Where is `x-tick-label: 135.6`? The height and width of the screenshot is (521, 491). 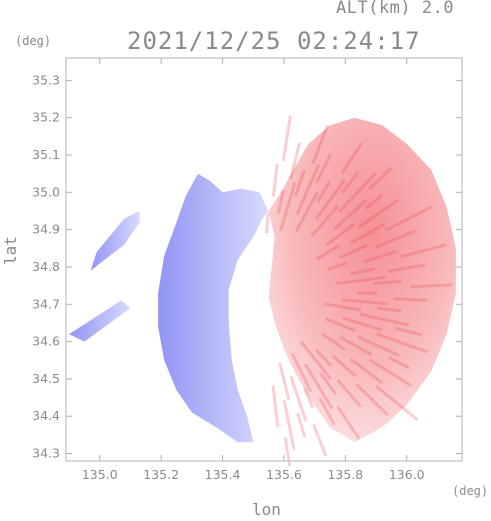
x-tick-label: 135.6 is located at coordinates (284, 474).